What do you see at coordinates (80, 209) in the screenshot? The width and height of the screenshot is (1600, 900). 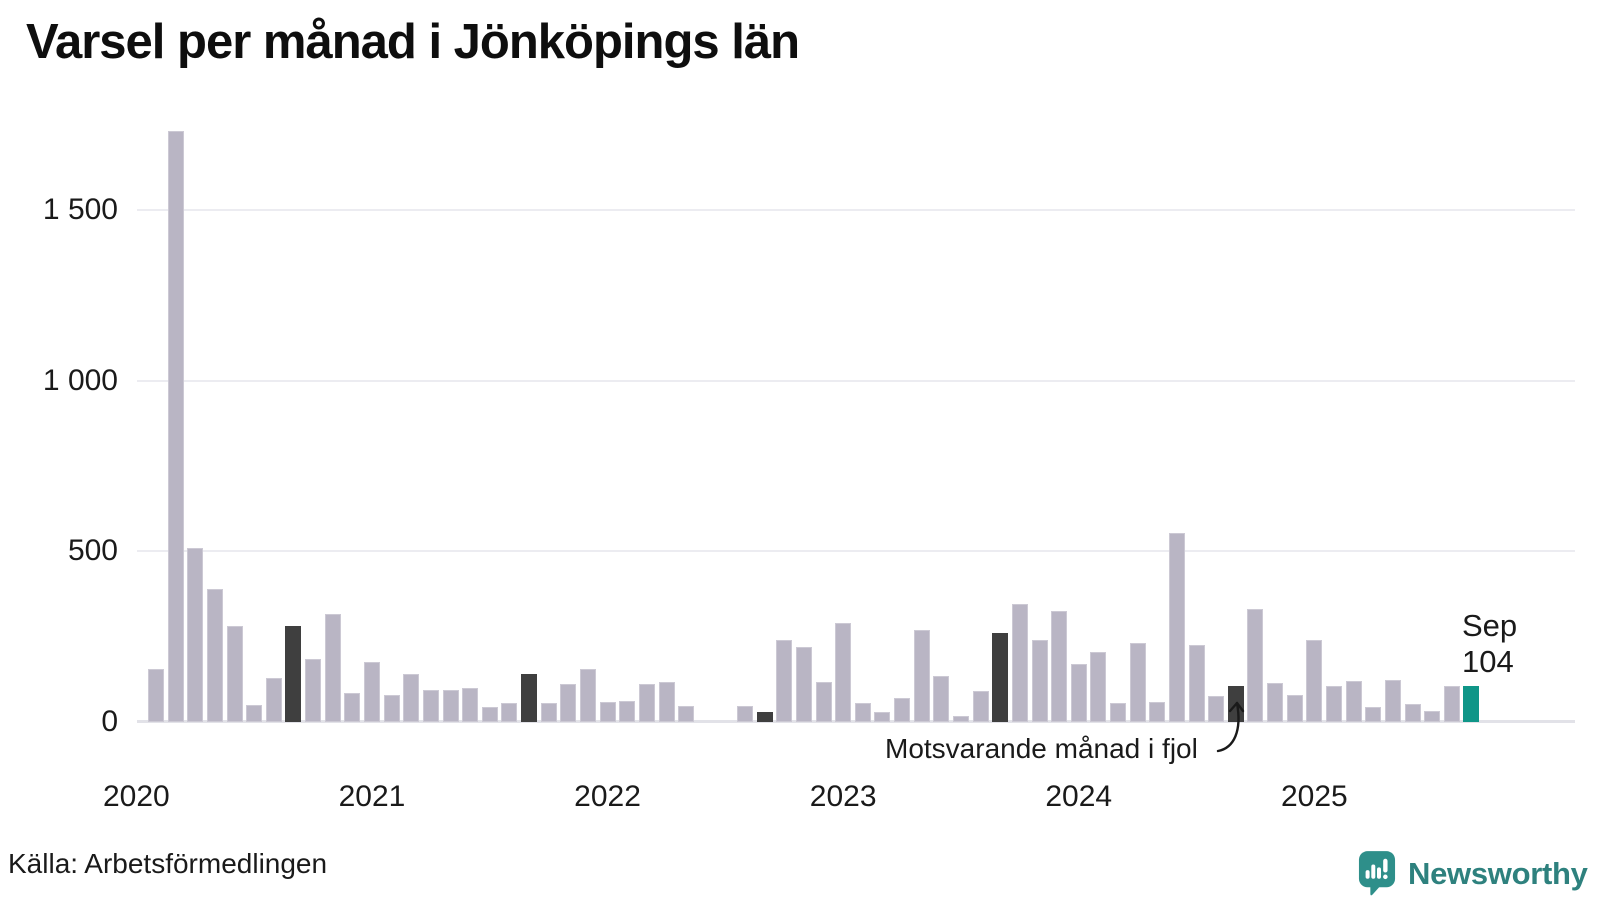 I see `y-tick-label-1500: 1 500` at bounding box center [80, 209].